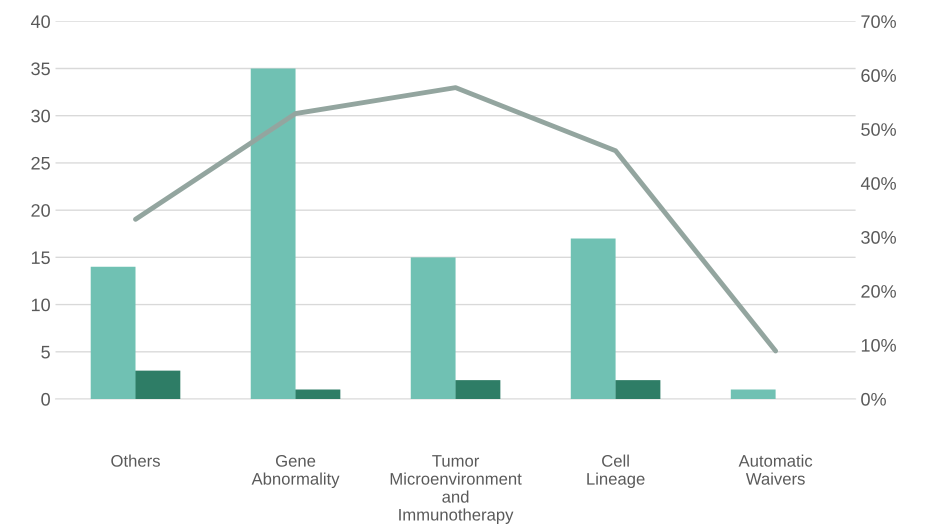 This screenshot has width=925, height=532. What do you see at coordinates (135, 460) in the screenshot?
I see `x-tick-label: Others` at bounding box center [135, 460].